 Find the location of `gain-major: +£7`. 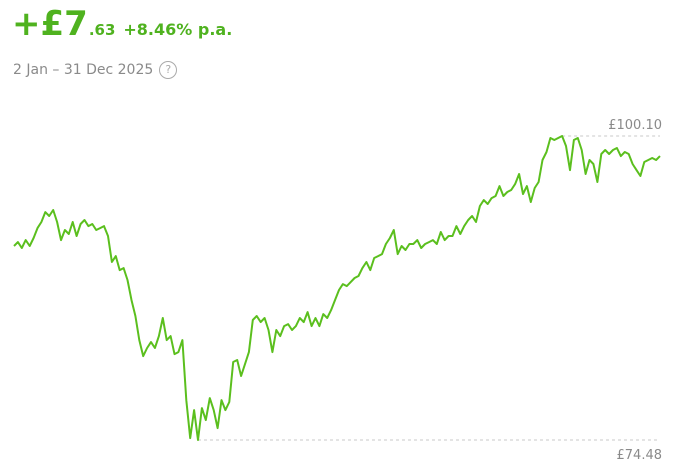

gain-major: +£7 is located at coordinates (50, 24).